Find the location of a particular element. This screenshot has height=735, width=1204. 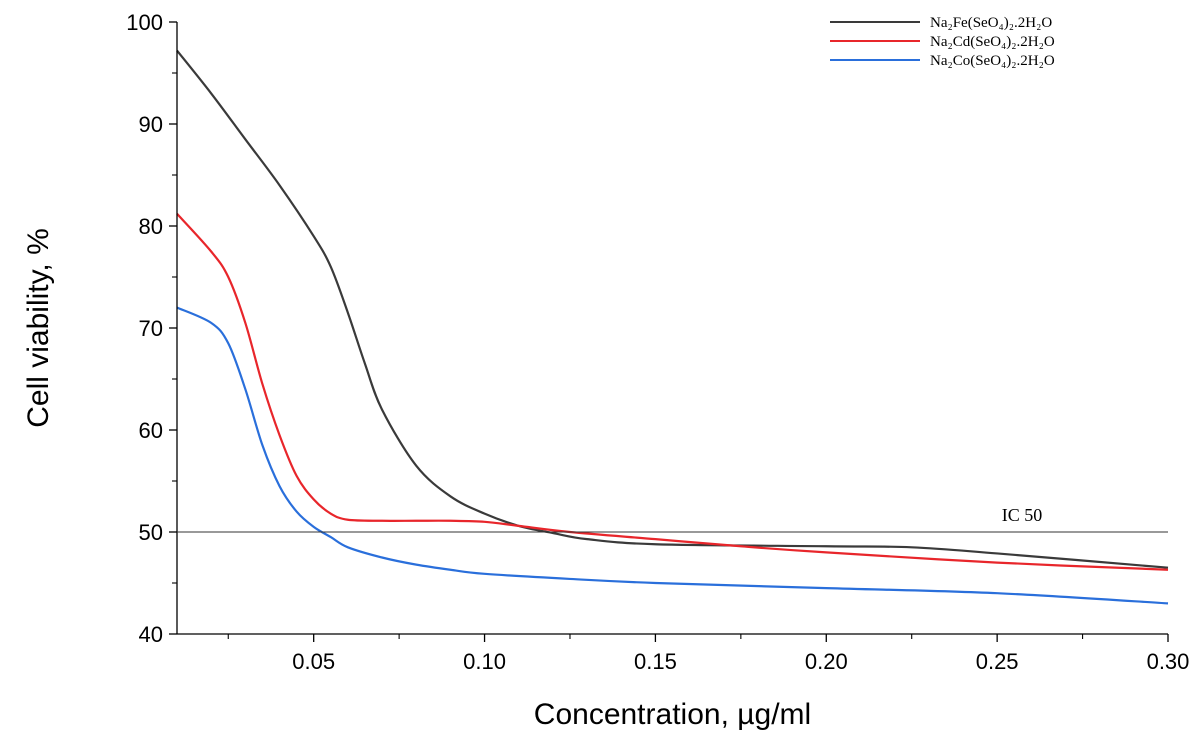

y-tick-label: 40 is located at coordinates (151, 634).